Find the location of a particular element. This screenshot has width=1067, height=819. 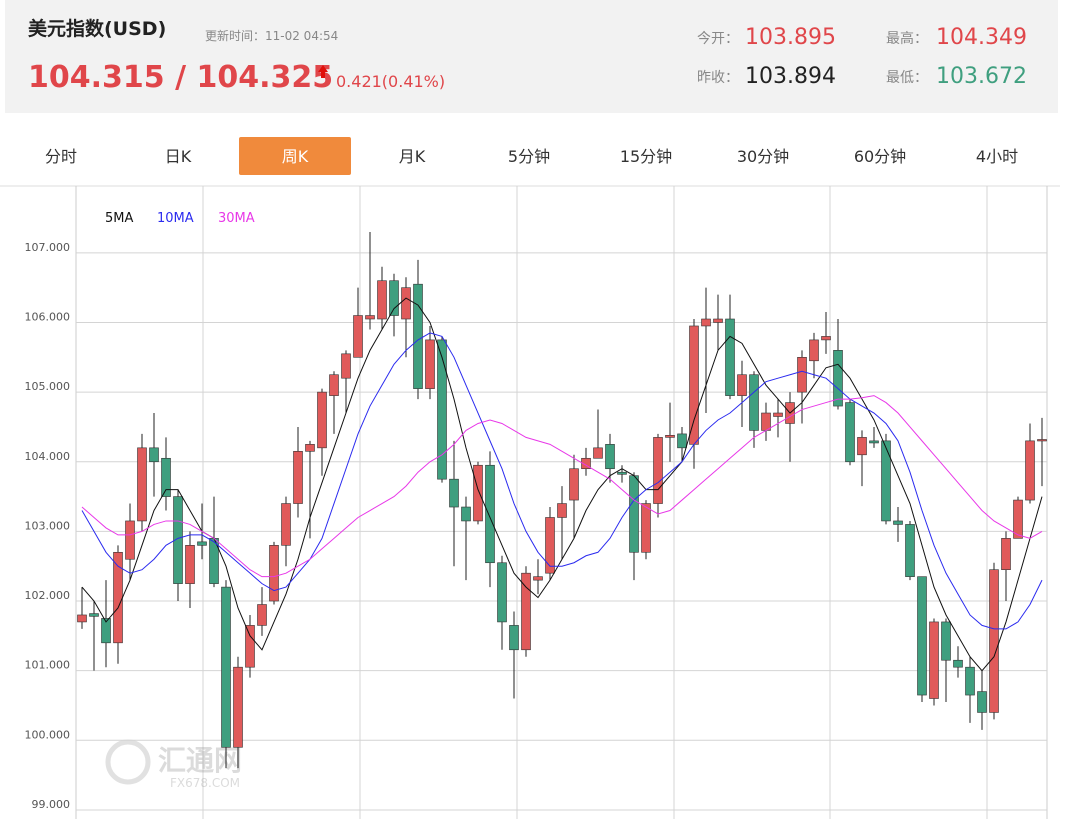

header-panel is located at coordinates (531, 56).